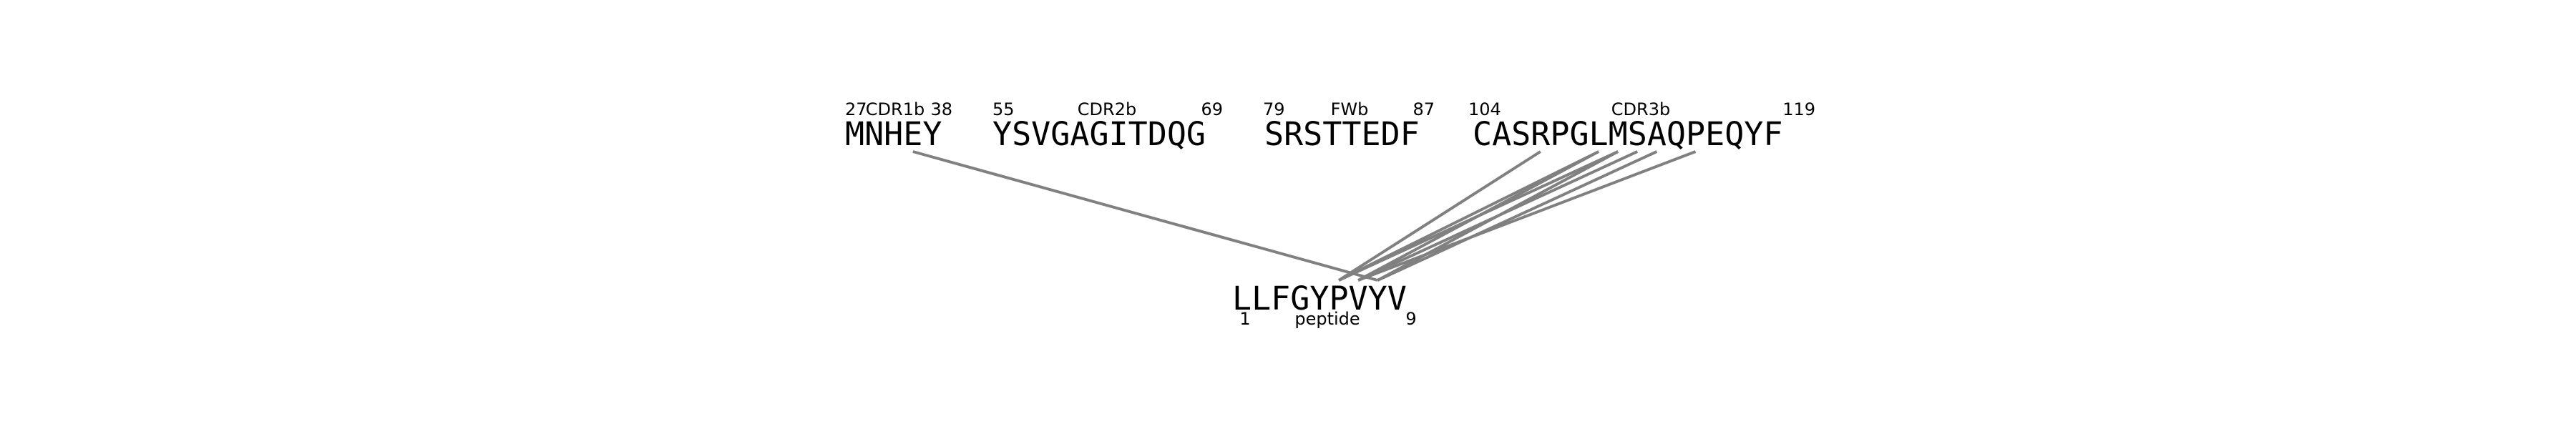 Image resolution: width=2576 pixels, height=429 pixels. What do you see at coordinates (1342, 134) in the screenshot?
I see `fwb-sequence: SRSTTEDF` at bounding box center [1342, 134].